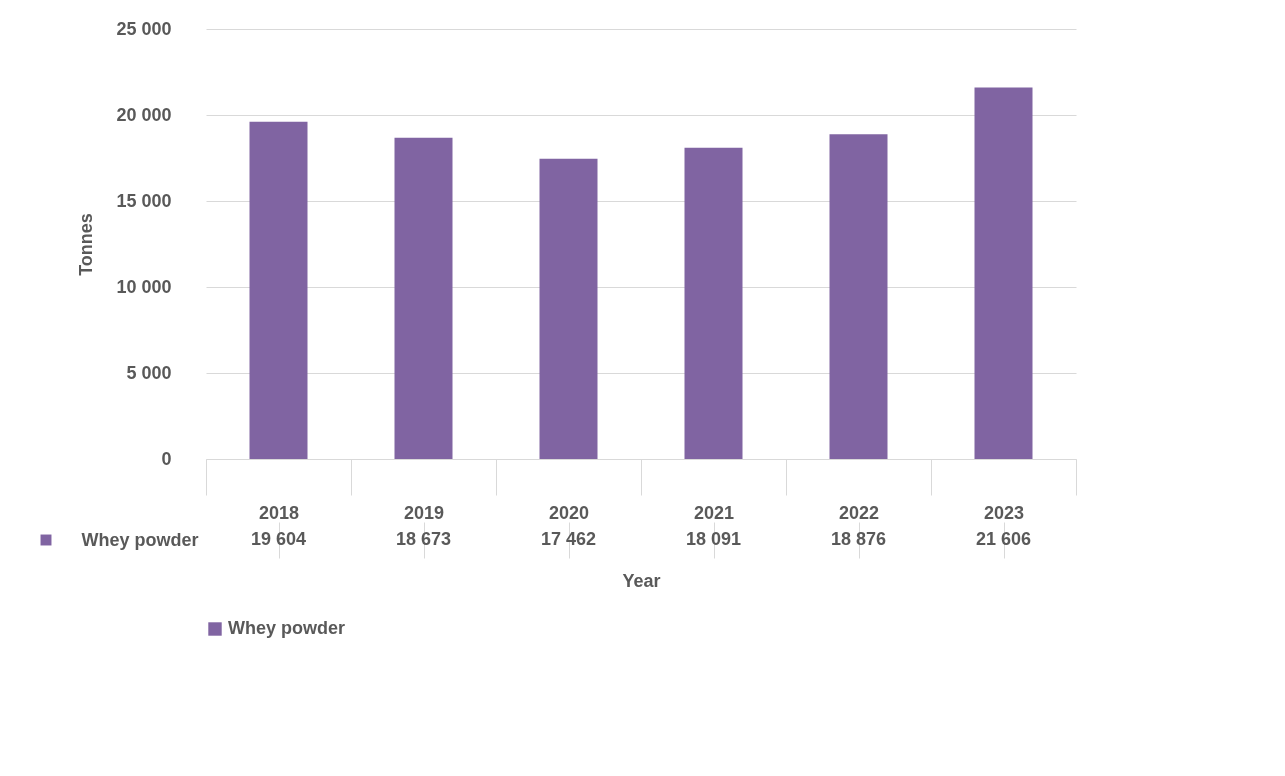 This screenshot has width=1285, height=776. Describe the element at coordinates (287, 628) in the screenshot. I see `text: Whey powder` at that location.